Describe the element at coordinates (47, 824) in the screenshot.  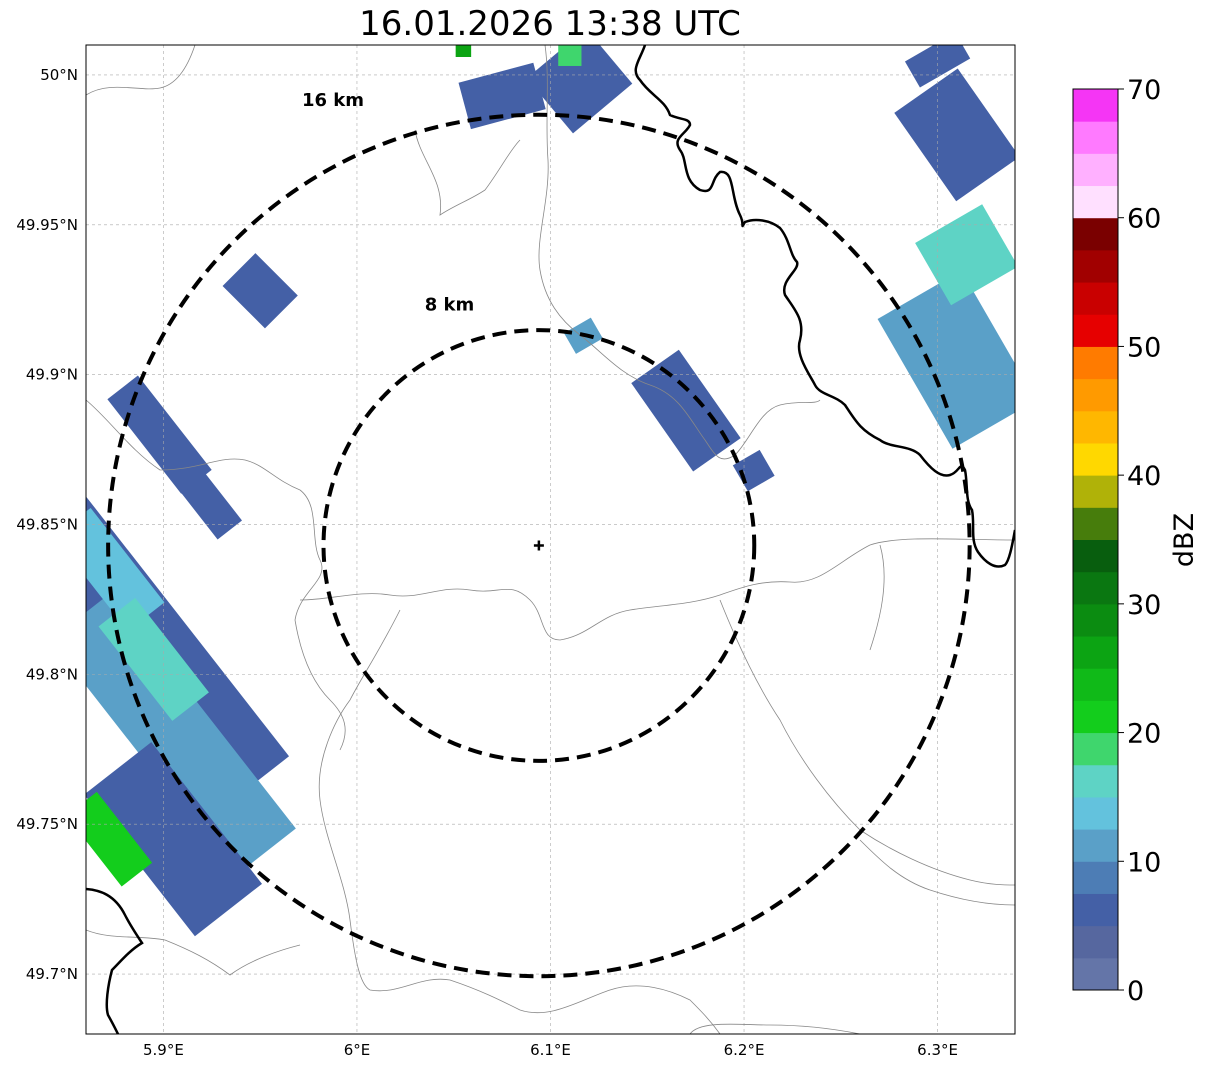
I see `latitude-tick-label: 49.75°N` at that location.